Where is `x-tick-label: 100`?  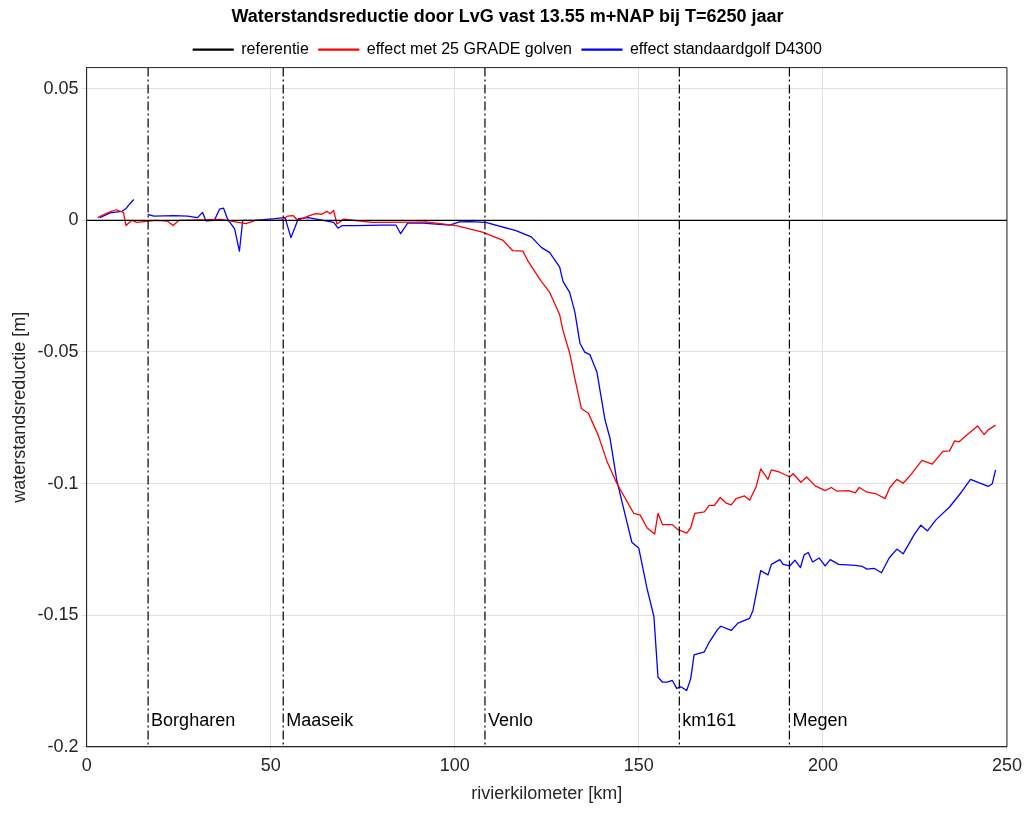 x-tick-label: 100 is located at coordinates (454, 764).